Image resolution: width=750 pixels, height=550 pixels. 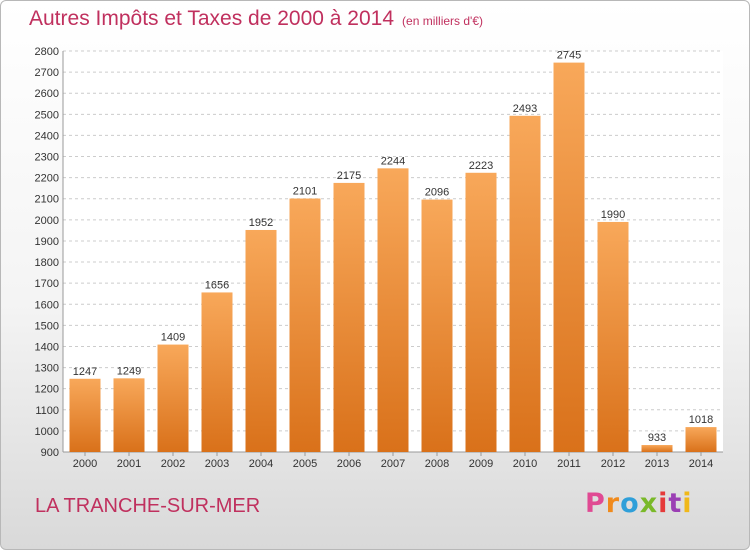 I want to click on data-label: 2101, so click(x=305, y=192).